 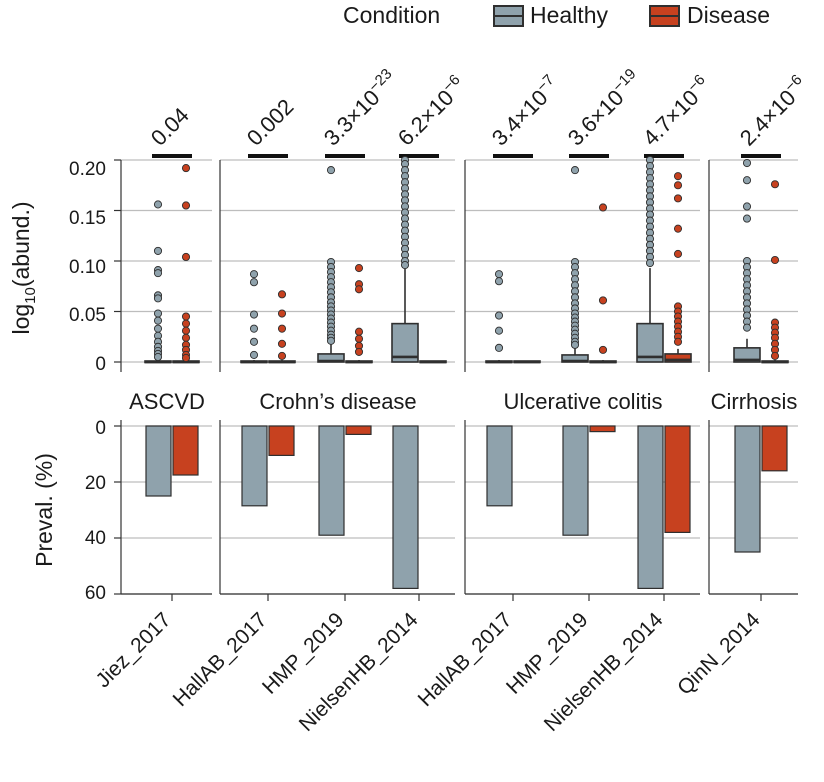 What do you see at coordinates (87, 218) in the screenshot?
I see `top-y-tick-label: 0.15` at bounding box center [87, 218].